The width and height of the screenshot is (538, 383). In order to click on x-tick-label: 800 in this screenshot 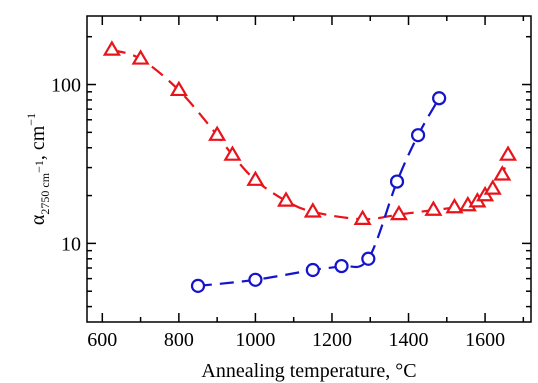, I will do `click(179, 340)`.